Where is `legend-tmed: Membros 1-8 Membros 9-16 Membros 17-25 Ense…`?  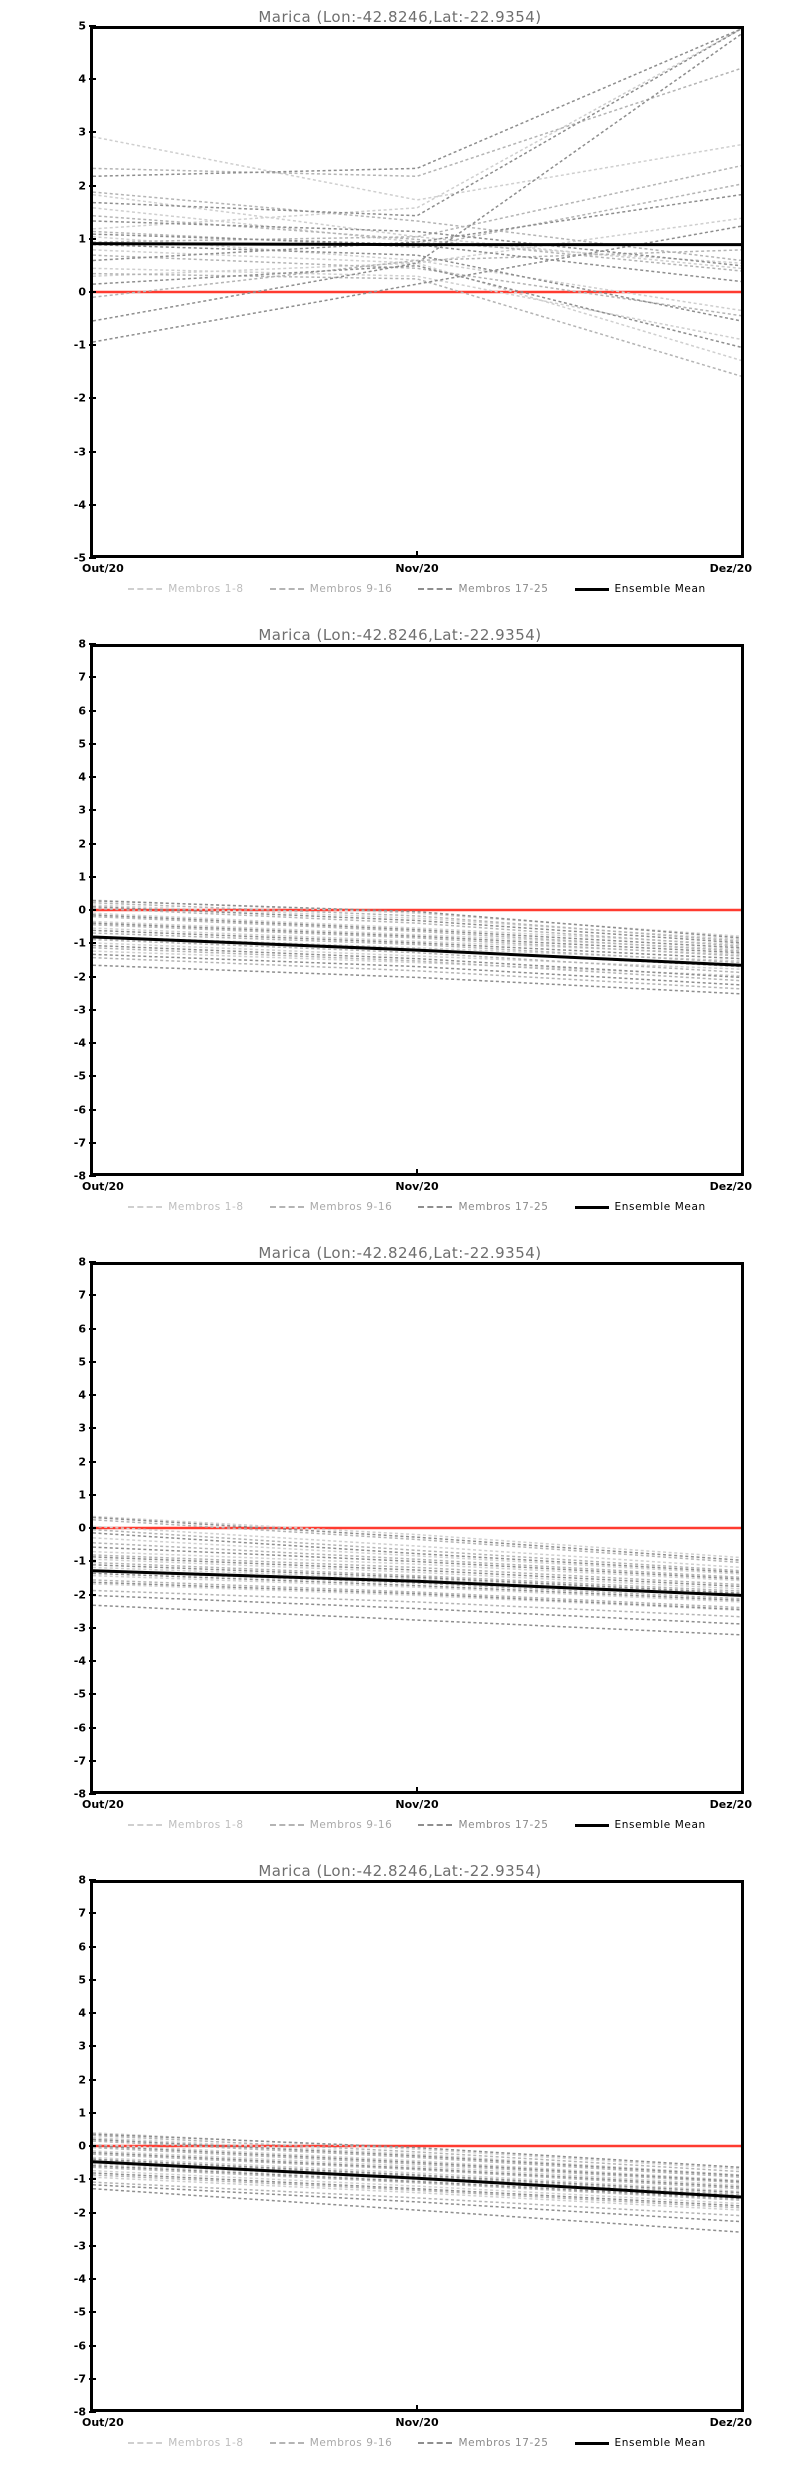 legend-tmed: Membros 1-8 Membros 9-16 Membros 17-25 Ense… is located at coordinates (417, 1207).